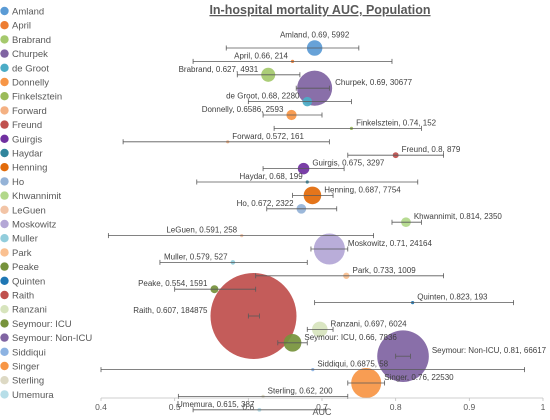  What do you see at coordinates (31, 40) in the screenshot?
I see `legend-label: Brabrand` at bounding box center [31, 40].